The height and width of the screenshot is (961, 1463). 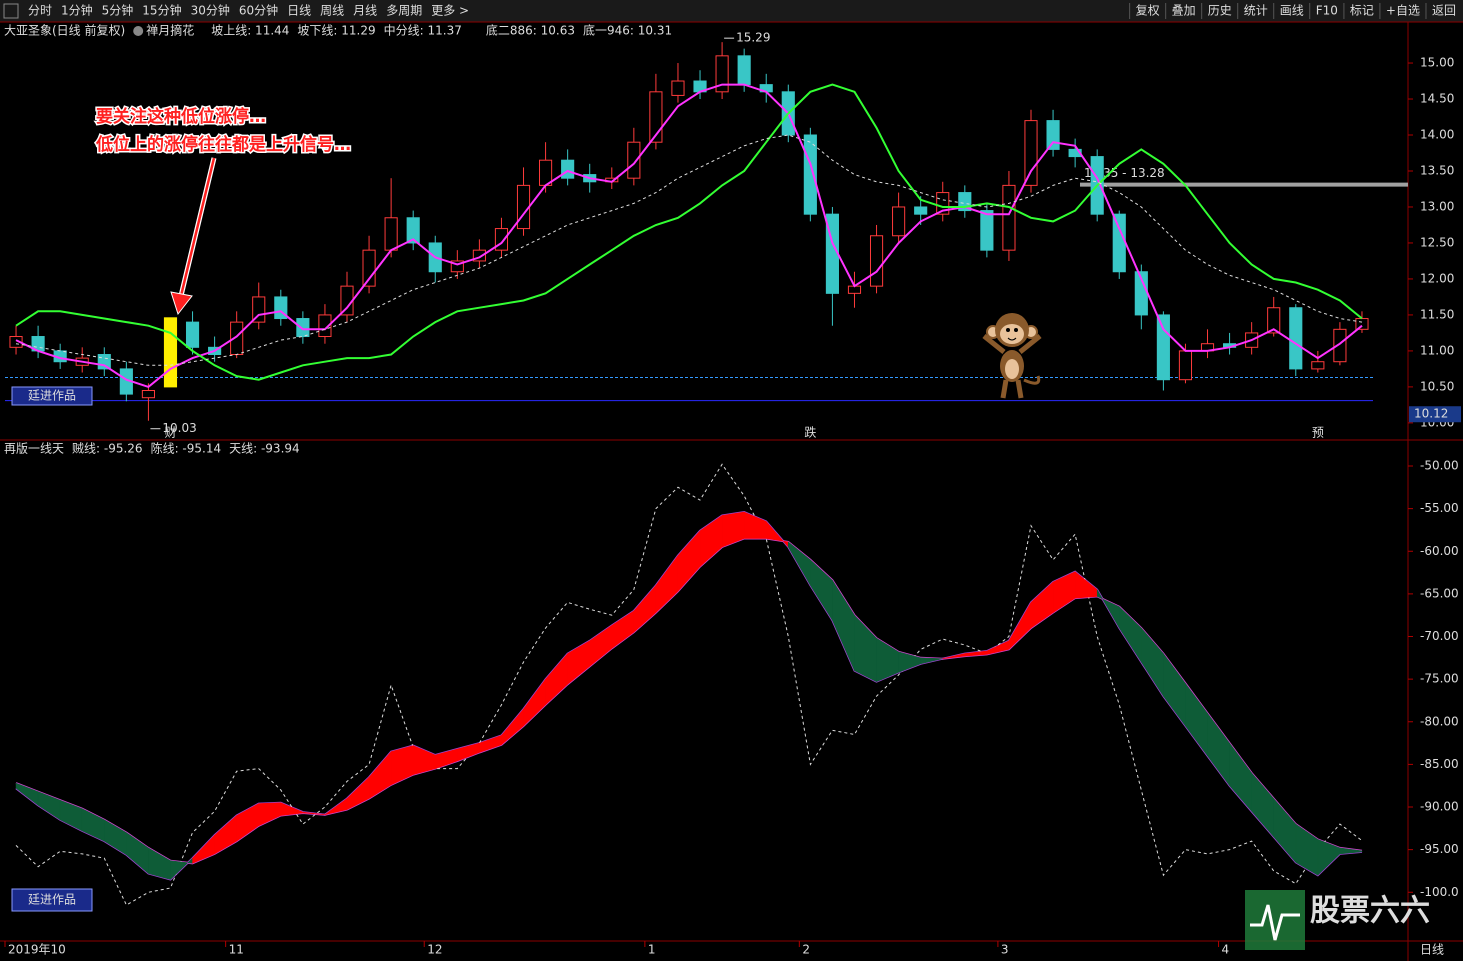 I want to click on toolbar-item: 多周期, so click(x=404, y=11).